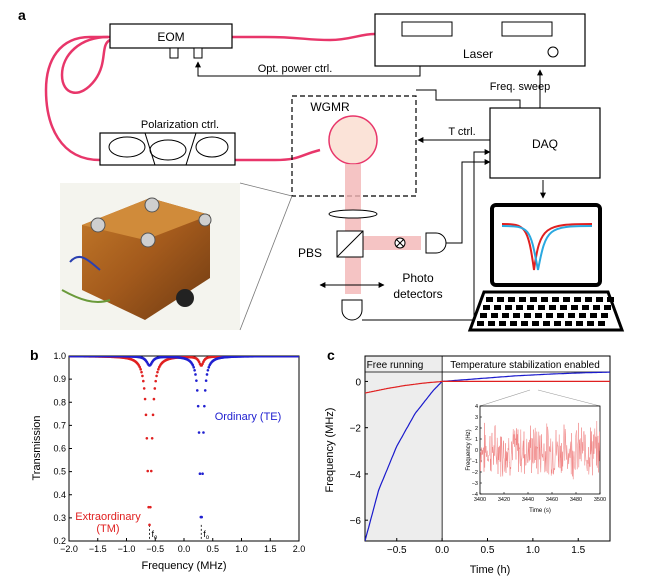  I want to click on freq-sweep-label: Freq. sweep, so click(520, 87).